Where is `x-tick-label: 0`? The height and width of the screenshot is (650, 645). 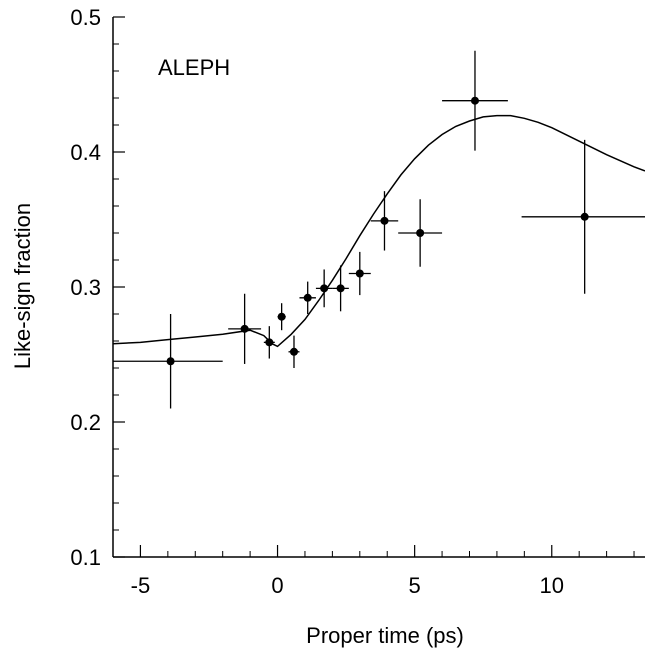
x-tick-label: 0 is located at coordinates (277, 585).